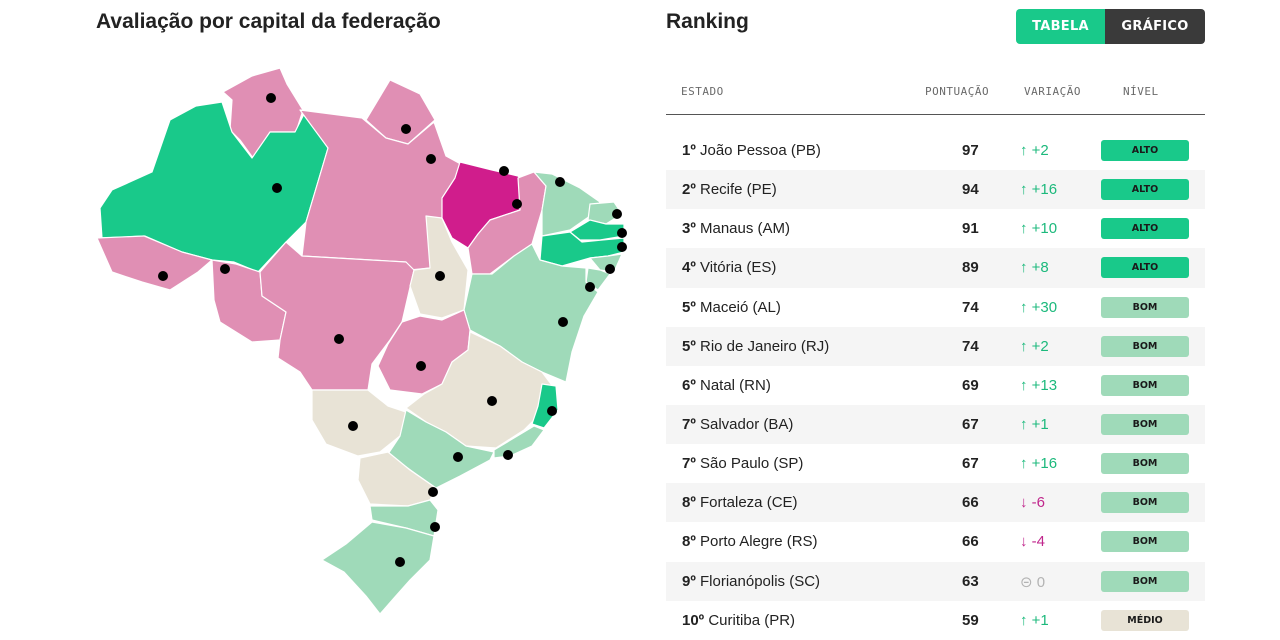 This screenshot has width=1280, height=640. I want to click on column-header-level: NÍVEL, so click(1141, 91).